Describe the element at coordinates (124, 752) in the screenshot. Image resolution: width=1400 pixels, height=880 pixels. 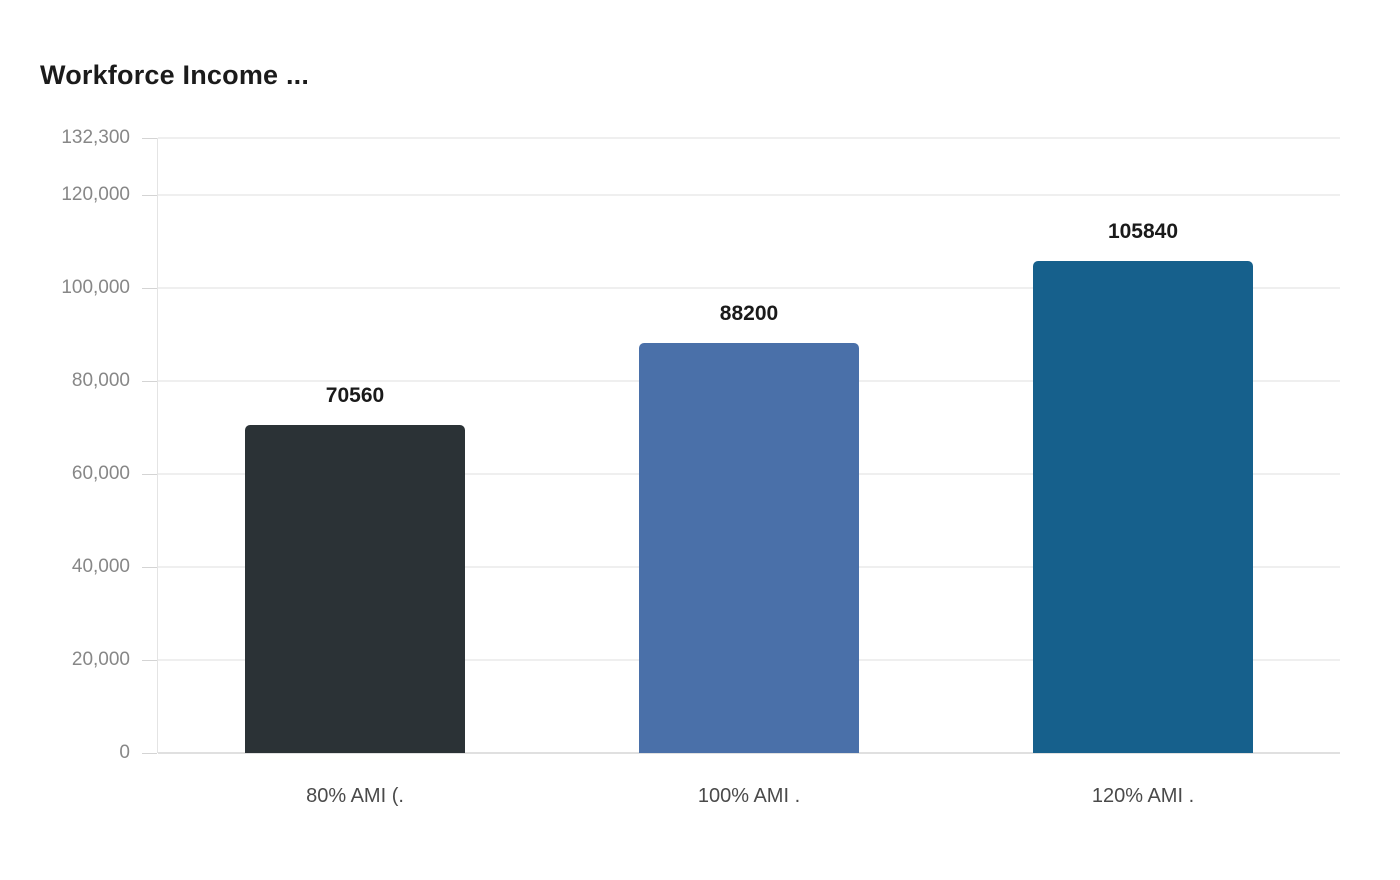
I see `y-axis-tick-label: 0` at that location.